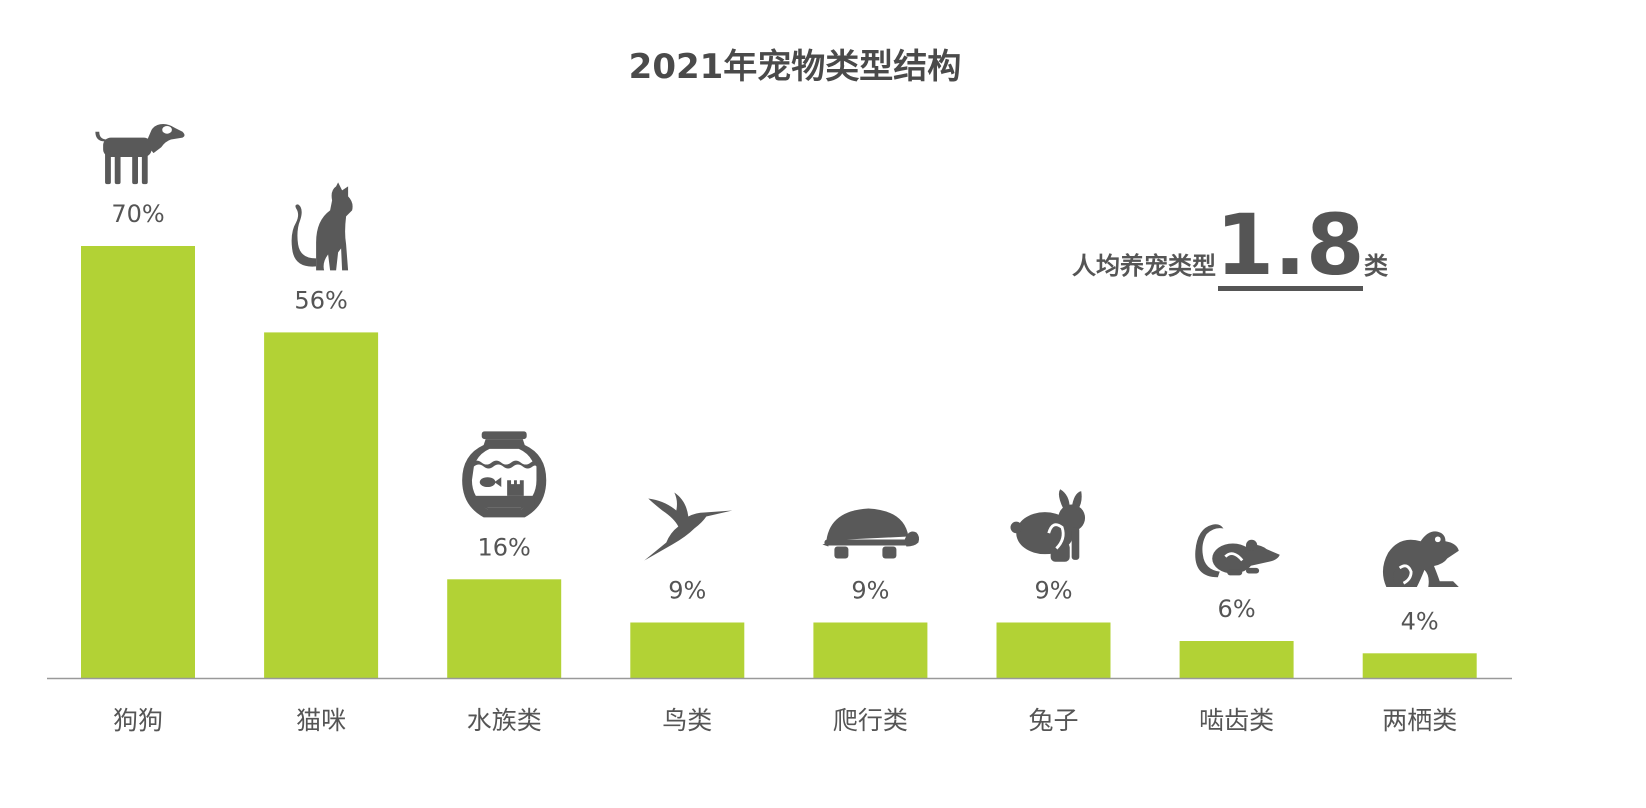  Describe the element at coordinates (1053, 720) in the screenshot. I see `category-label-6: 兔子` at that location.